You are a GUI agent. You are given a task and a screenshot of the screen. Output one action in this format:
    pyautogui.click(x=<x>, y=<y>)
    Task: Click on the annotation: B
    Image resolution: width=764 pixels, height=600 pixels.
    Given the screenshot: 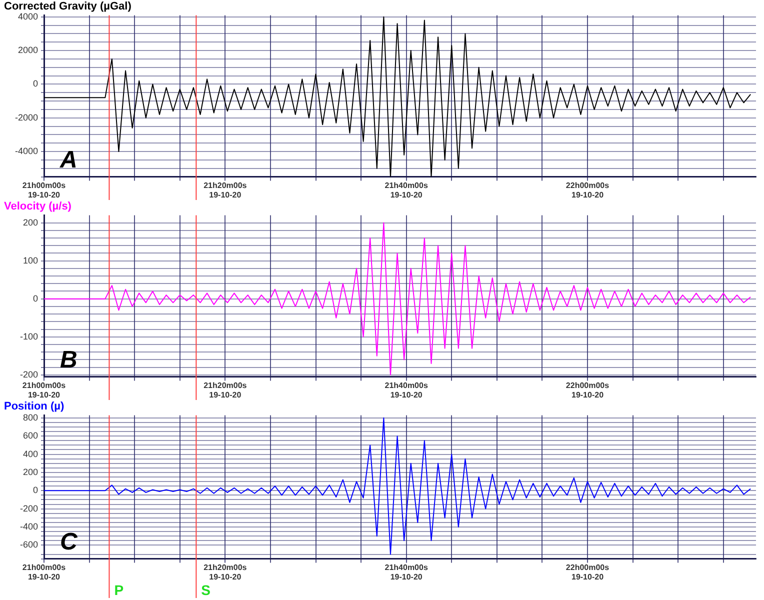 What is the action you would take?
    pyautogui.click(x=69, y=360)
    